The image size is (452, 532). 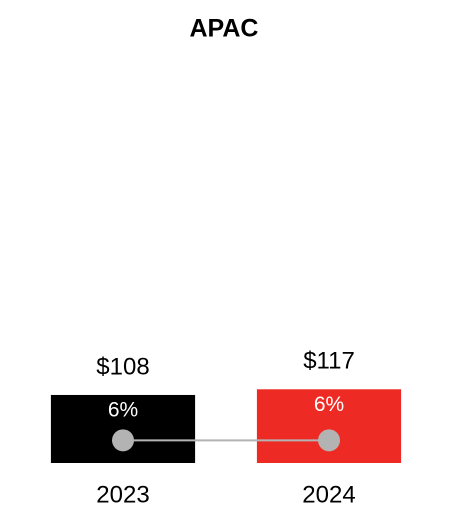 What do you see at coordinates (123, 428) in the screenshot?
I see `bar` at bounding box center [123, 428].